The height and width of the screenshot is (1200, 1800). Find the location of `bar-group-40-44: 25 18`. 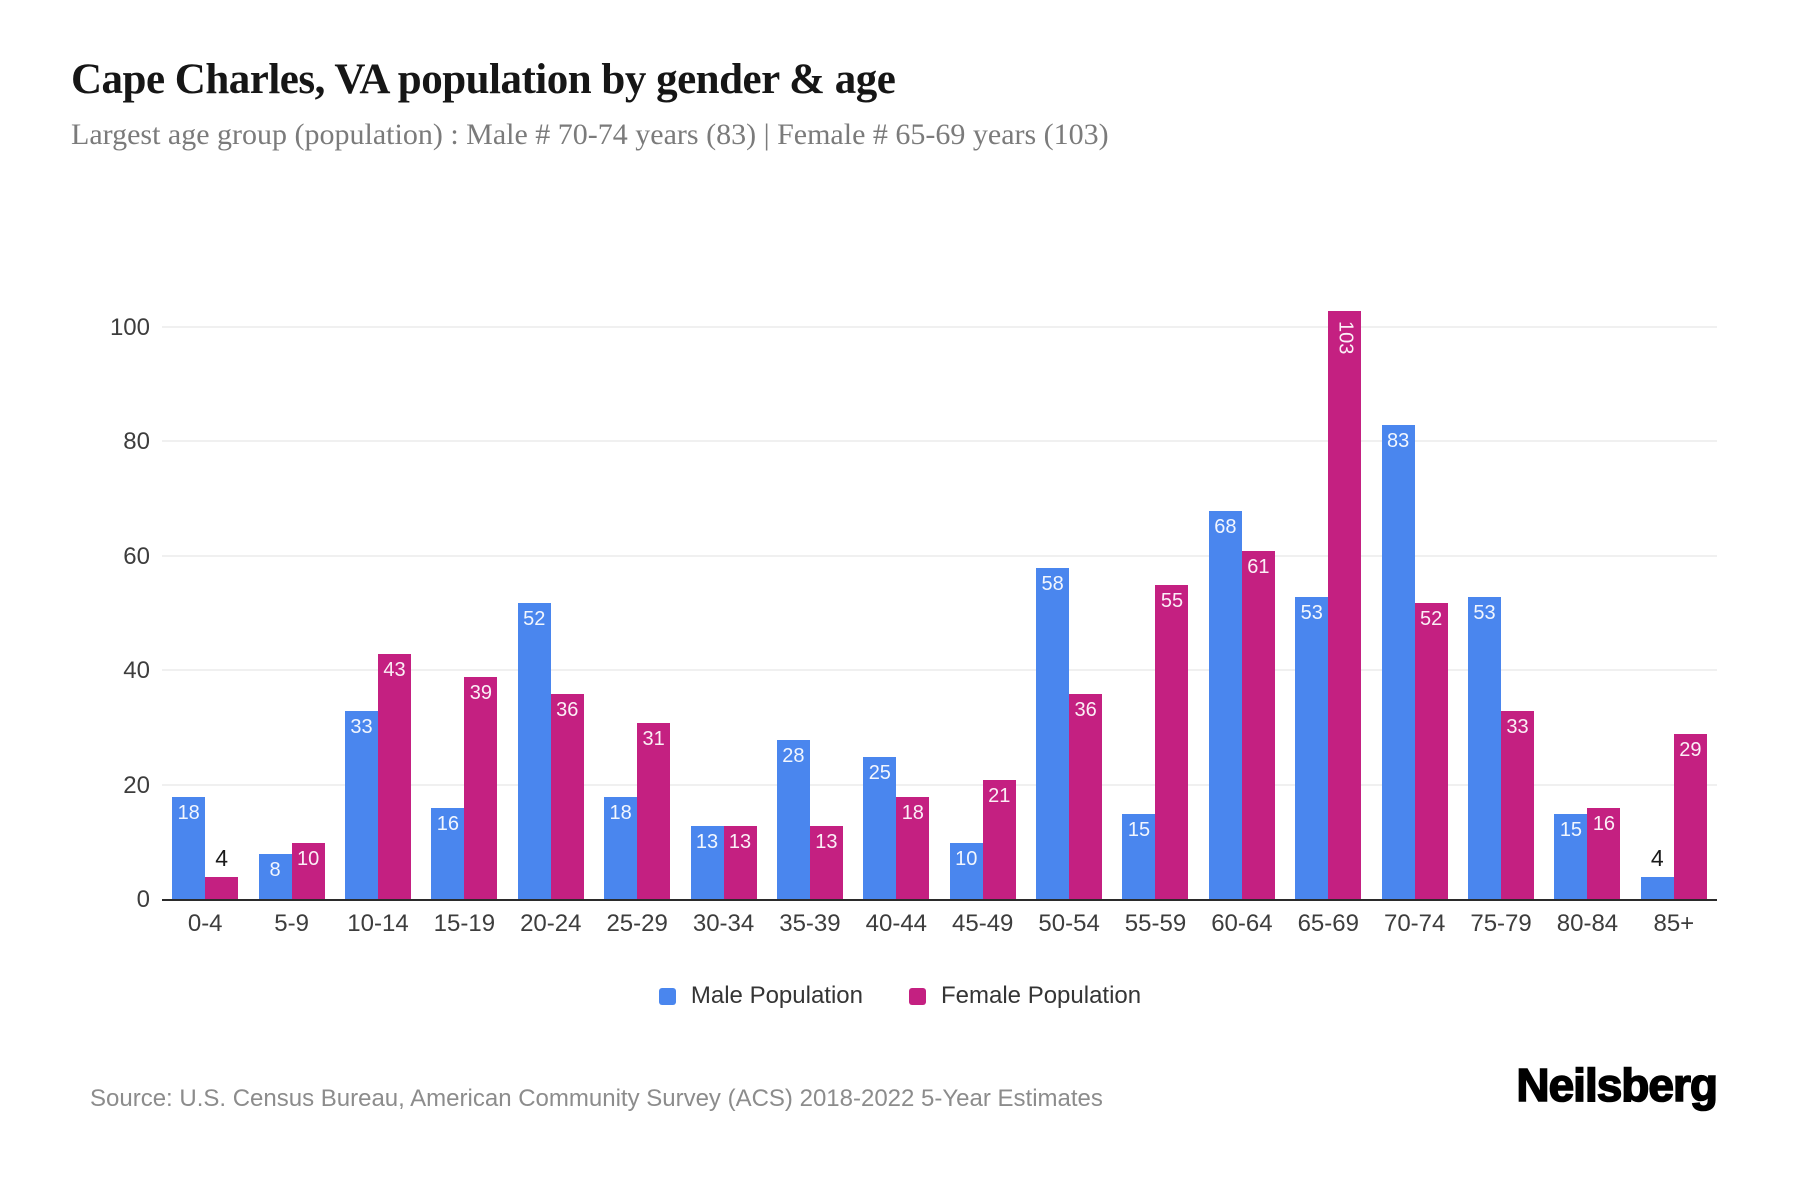

bar-group-40-44: 25 18 is located at coordinates (896, 590).